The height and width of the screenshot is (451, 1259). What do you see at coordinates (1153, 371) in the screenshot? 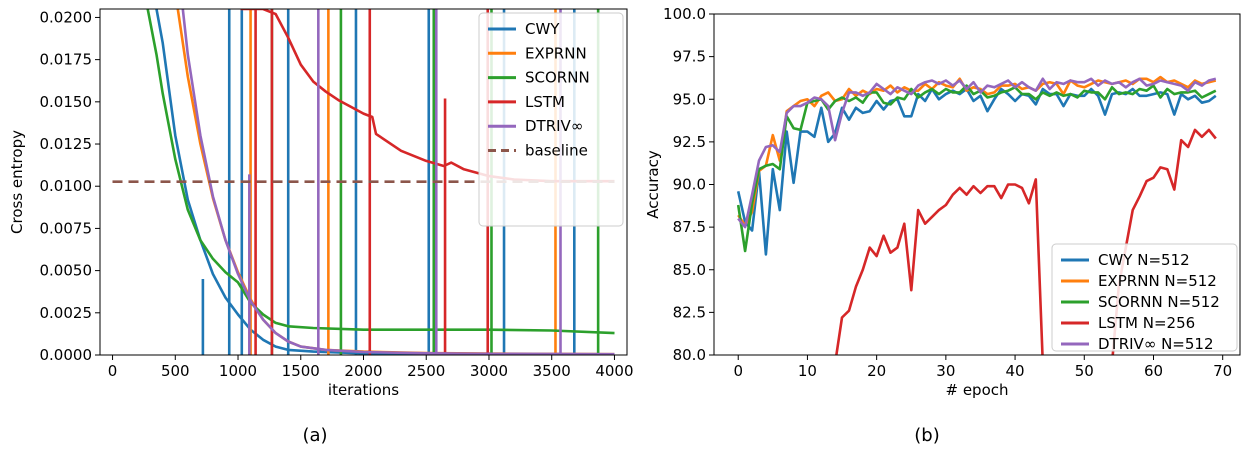
I see `panel-b-x-tick-label: 60` at bounding box center [1153, 371].